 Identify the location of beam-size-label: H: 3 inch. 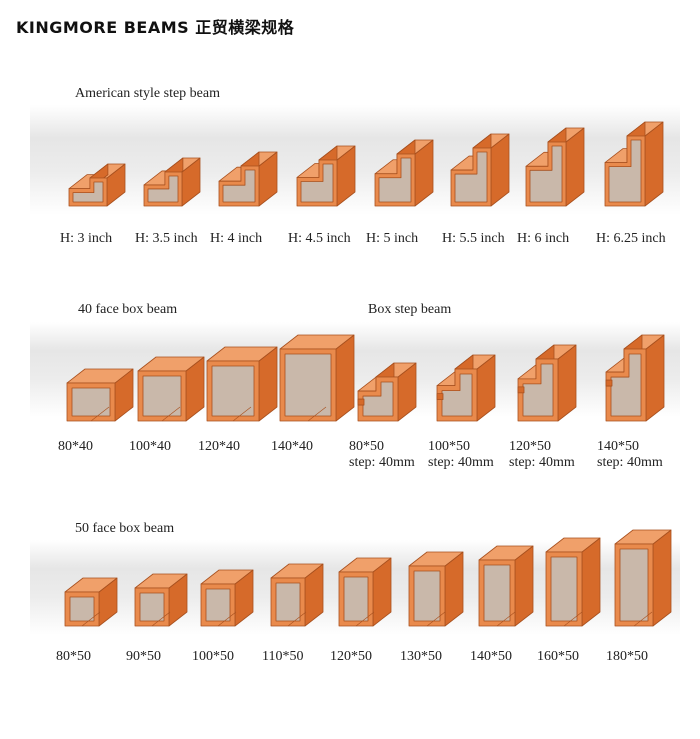
(86, 238).